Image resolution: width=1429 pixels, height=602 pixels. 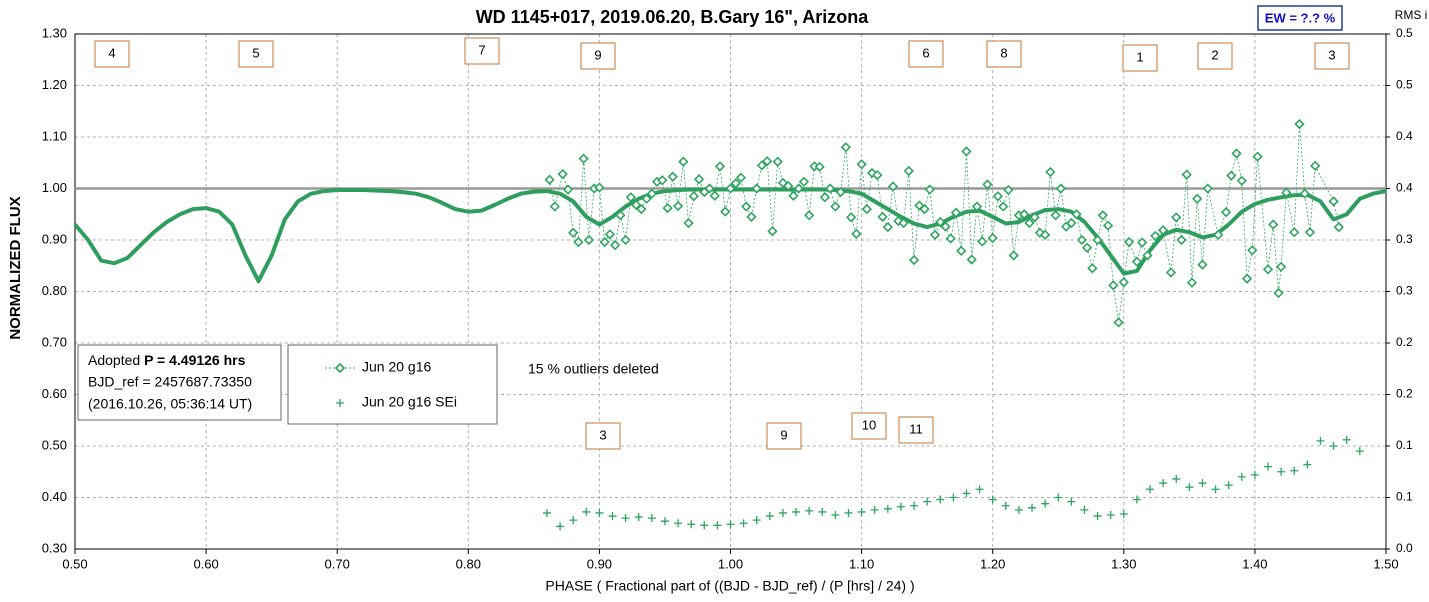 What do you see at coordinates (54, 393) in the screenshot?
I see `y-tick-label: 0.60` at bounding box center [54, 393].